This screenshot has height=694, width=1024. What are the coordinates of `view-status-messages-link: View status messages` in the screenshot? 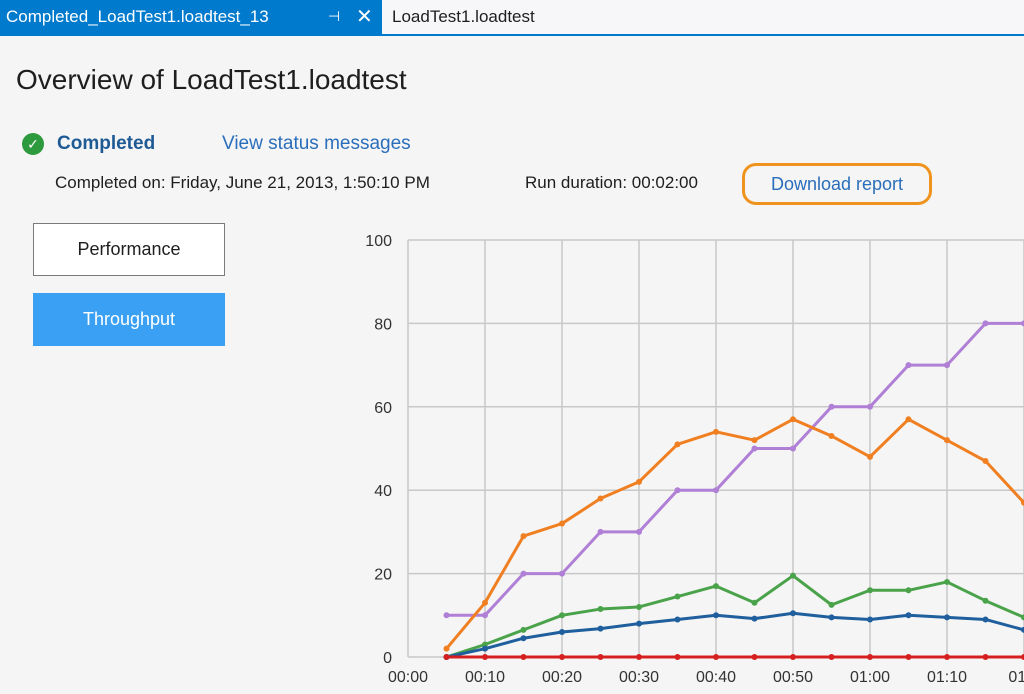 It's located at (316, 143).